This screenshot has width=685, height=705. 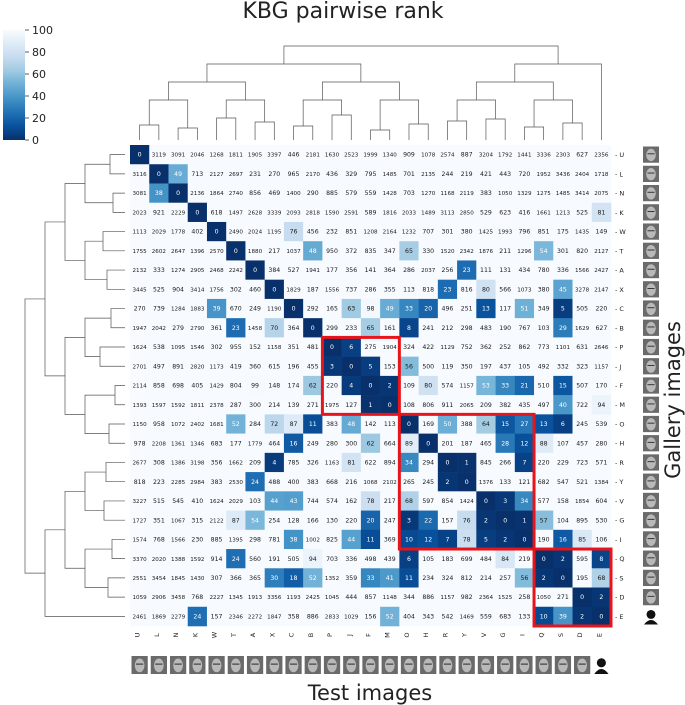 I want to click on cell-value: 422, so click(x=428, y=347).